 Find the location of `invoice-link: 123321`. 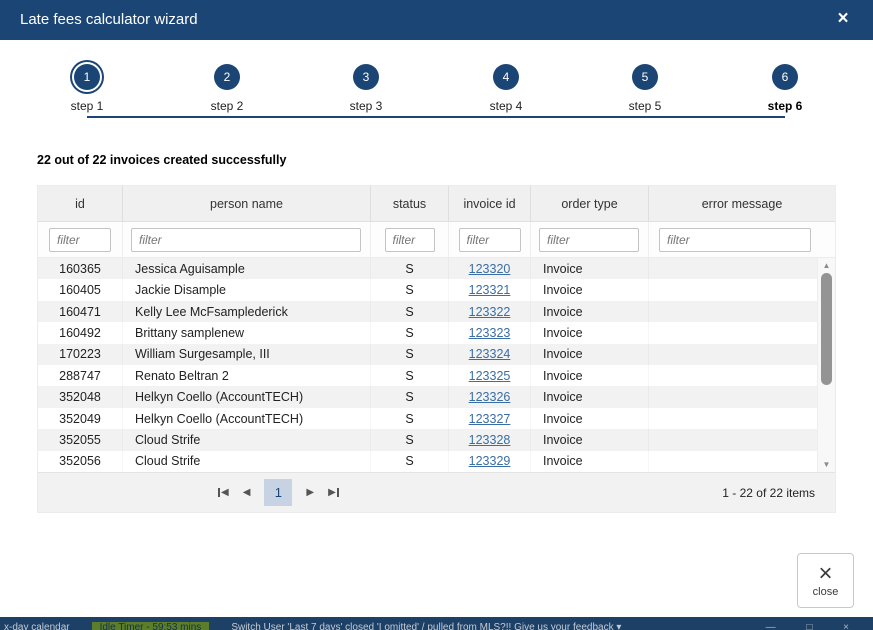

invoice-link: 123321 is located at coordinates (489, 290).